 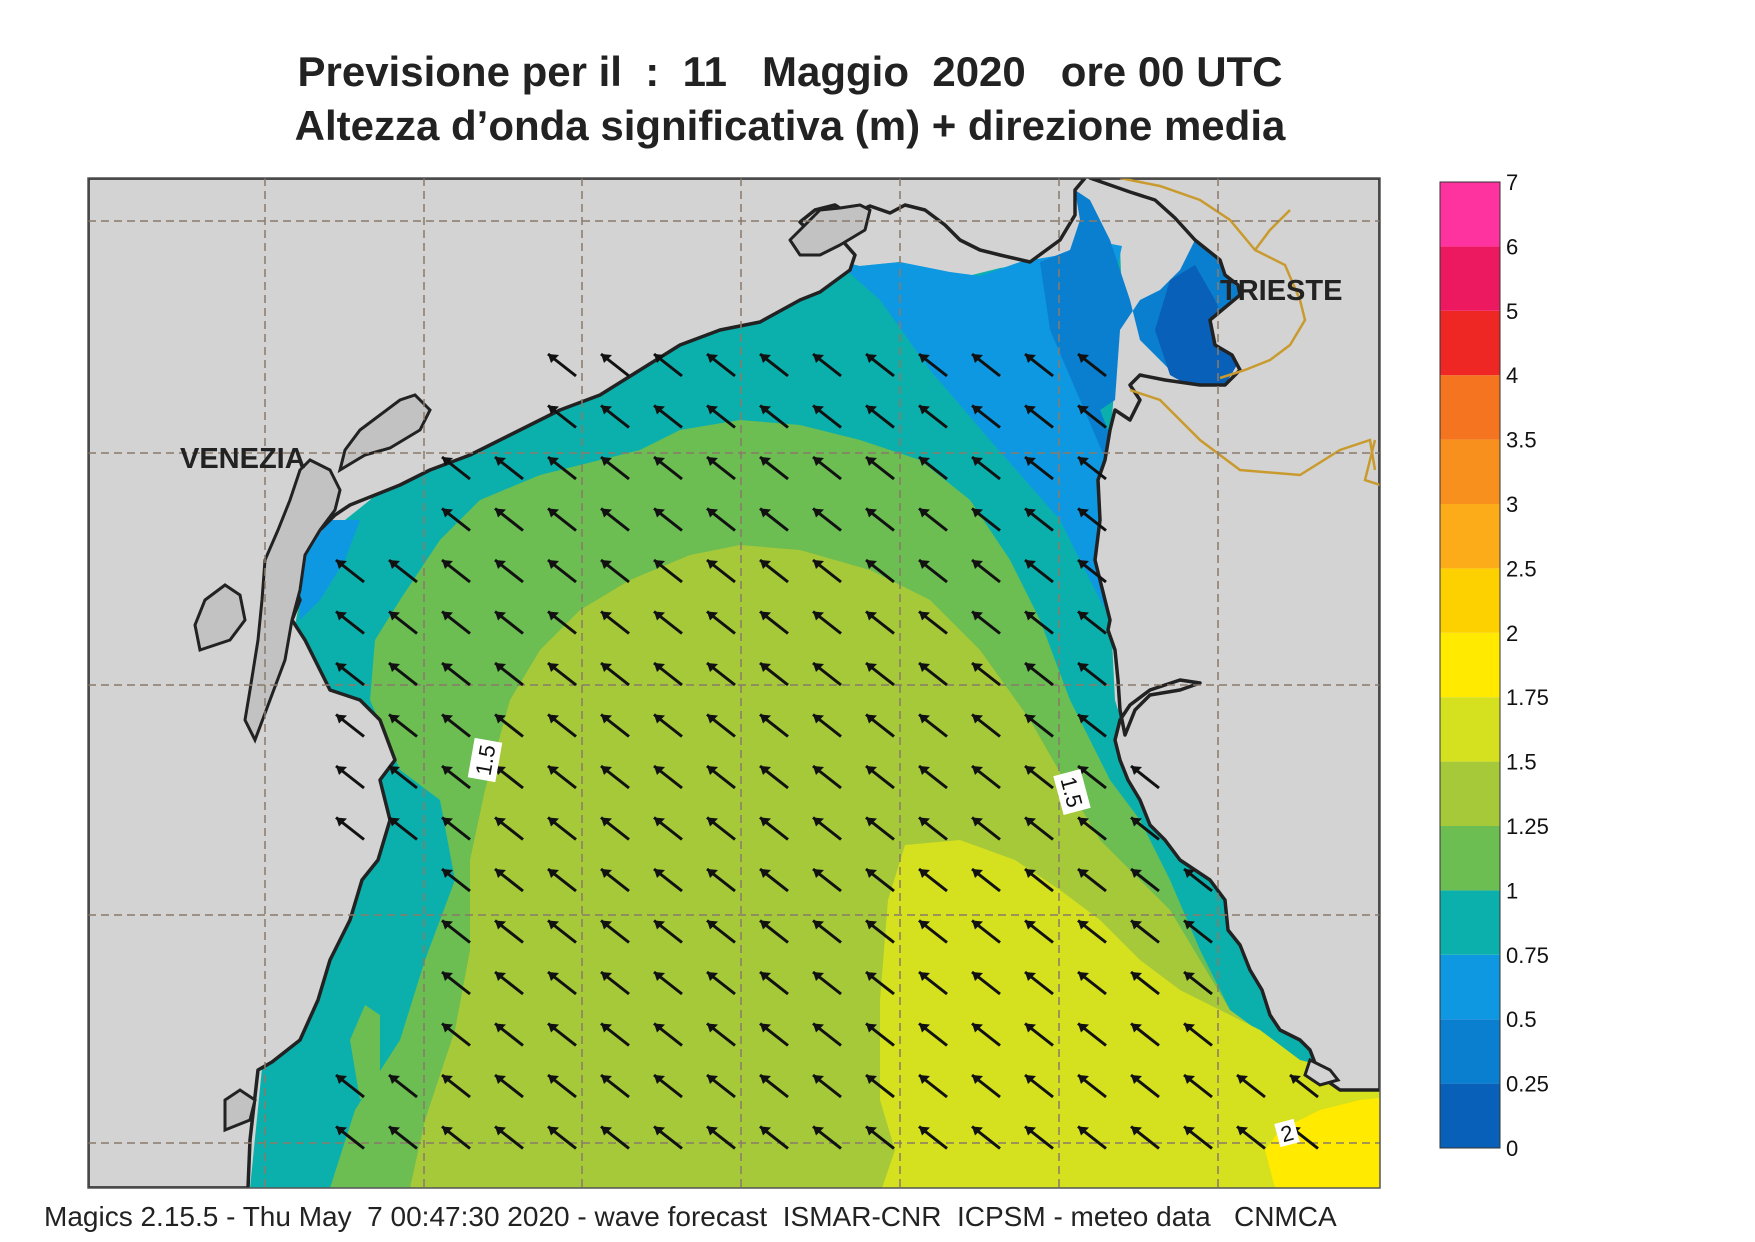 What do you see at coordinates (1512, 246) in the screenshot?
I see `legend-tick-label: 6` at bounding box center [1512, 246].